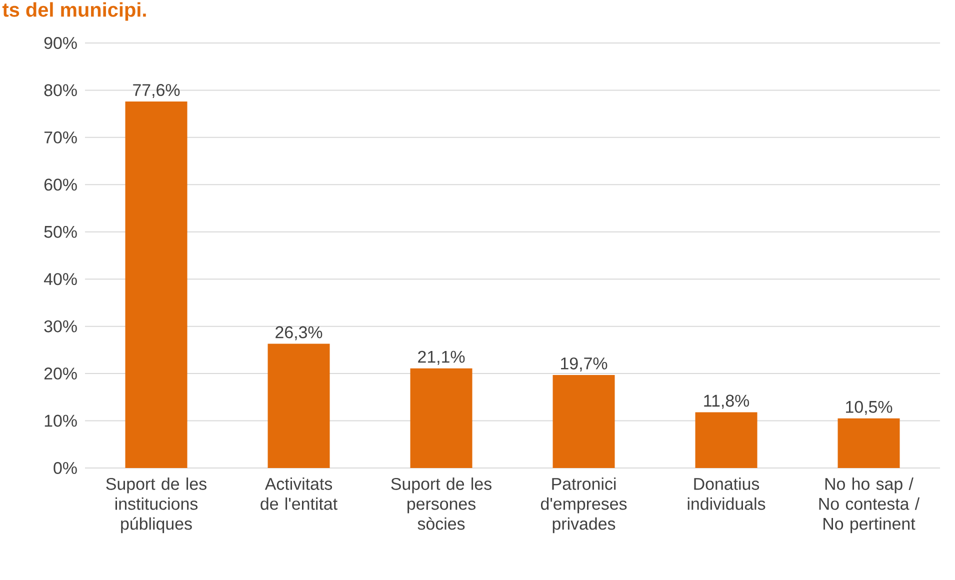 This screenshot has height=580, width=955. I want to click on data-label: 11,8%, so click(727, 401).